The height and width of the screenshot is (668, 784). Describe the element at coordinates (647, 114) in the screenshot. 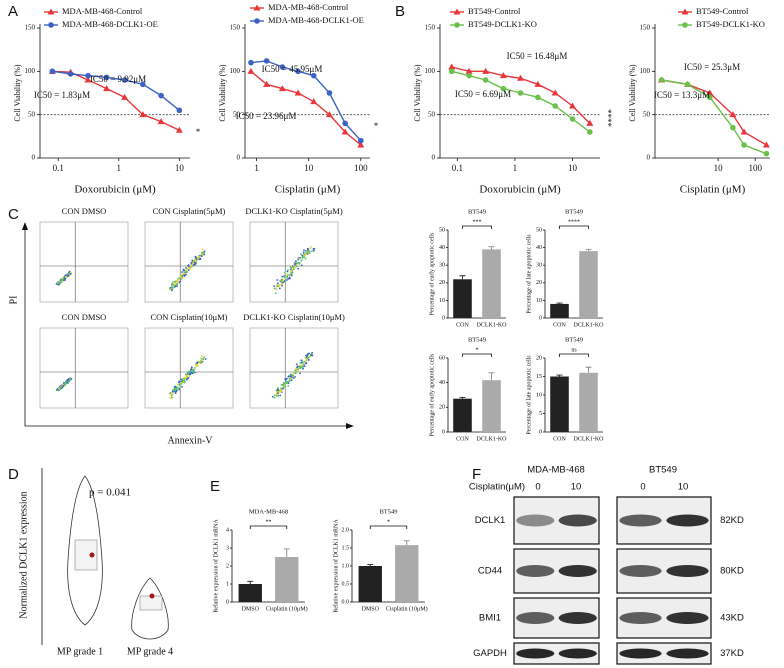

I see `y-tick-label: 50` at that location.